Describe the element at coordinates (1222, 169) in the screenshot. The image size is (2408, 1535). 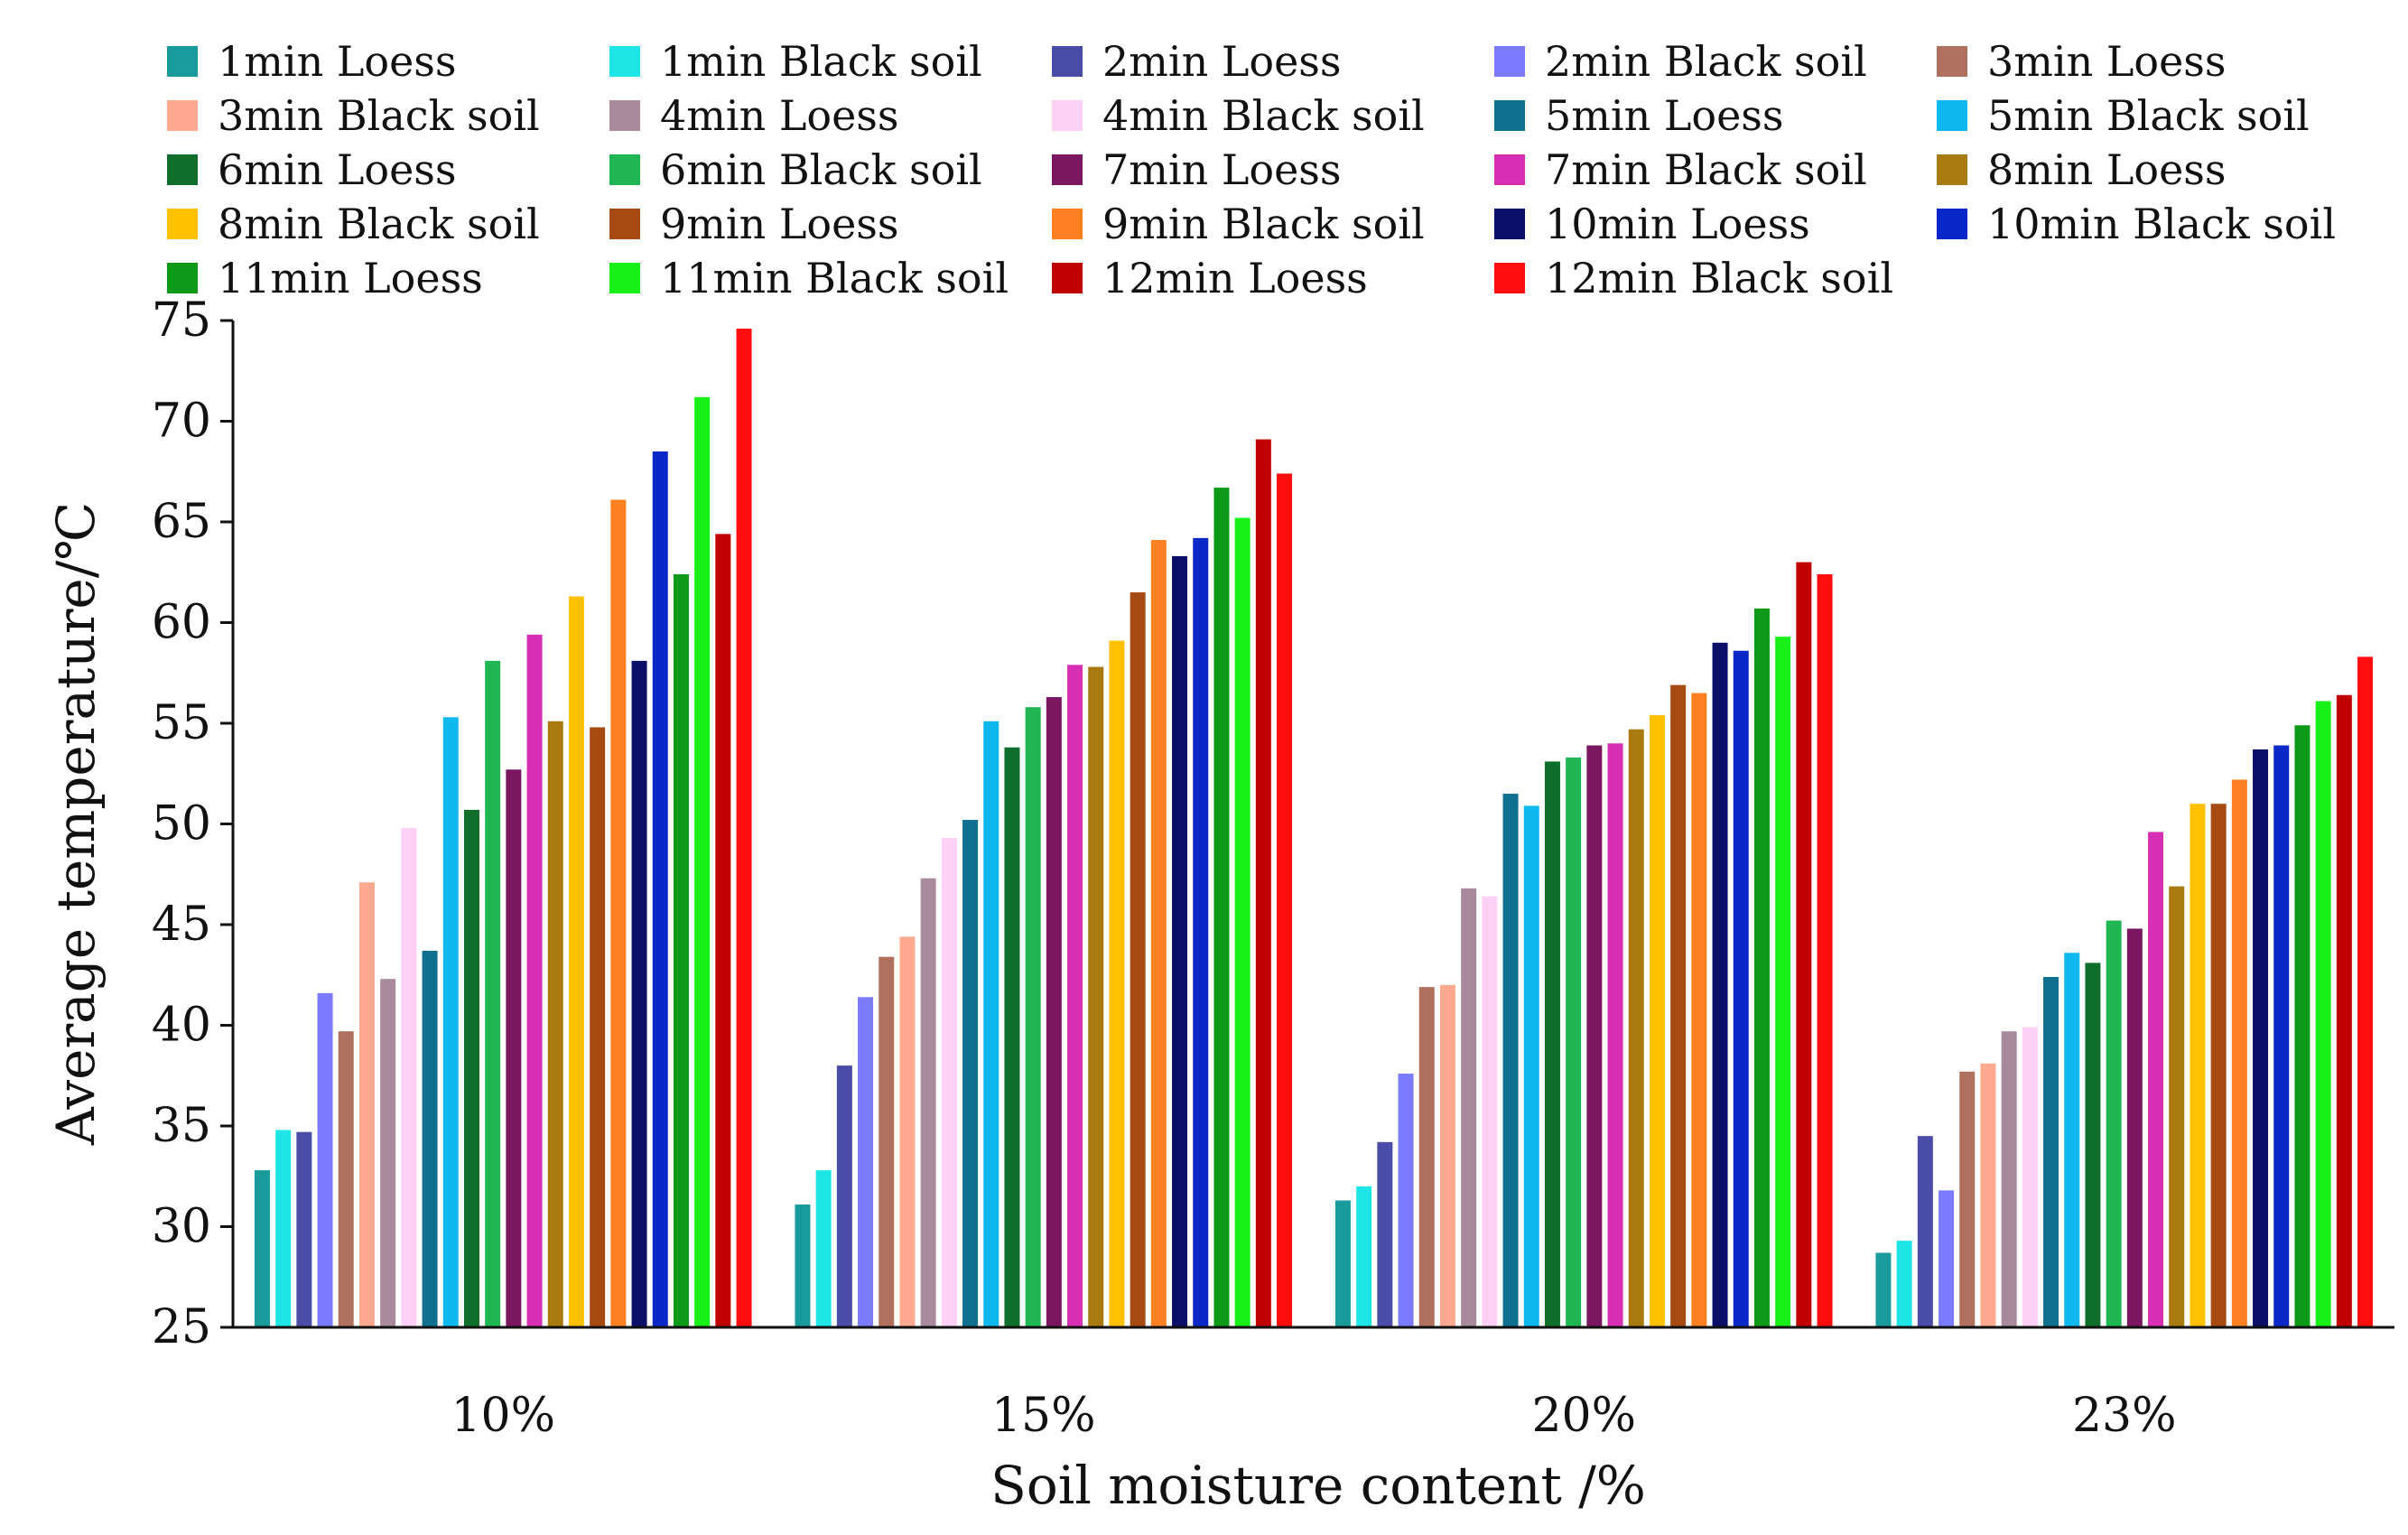
I see `legend-label: 7min Loess` at that location.